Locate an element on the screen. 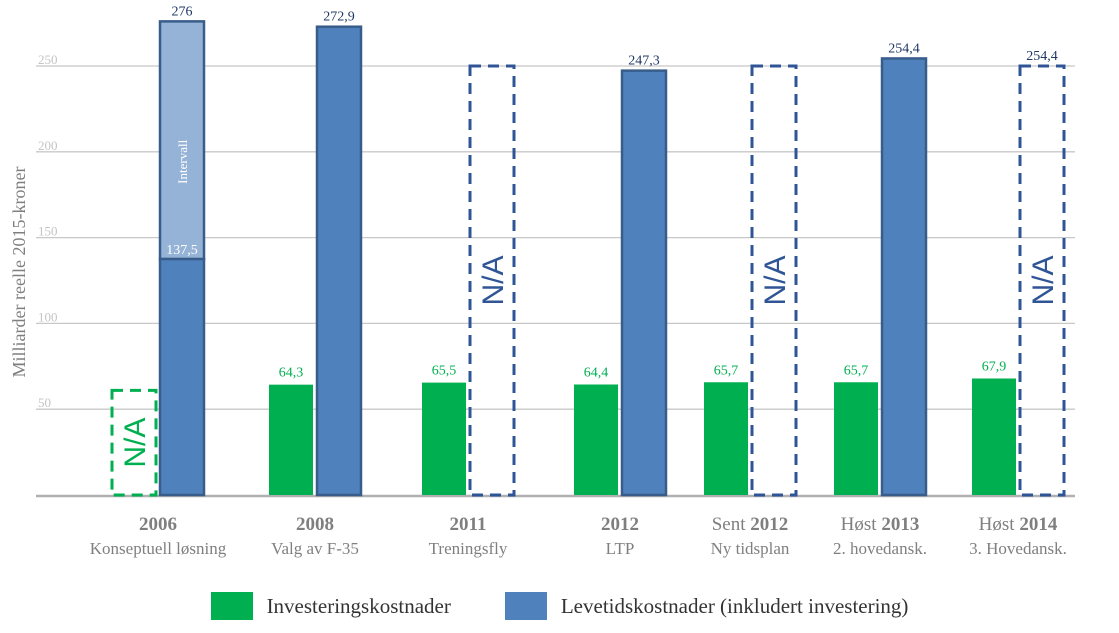  x-category-year: 2014 is located at coordinates (1038, 524).